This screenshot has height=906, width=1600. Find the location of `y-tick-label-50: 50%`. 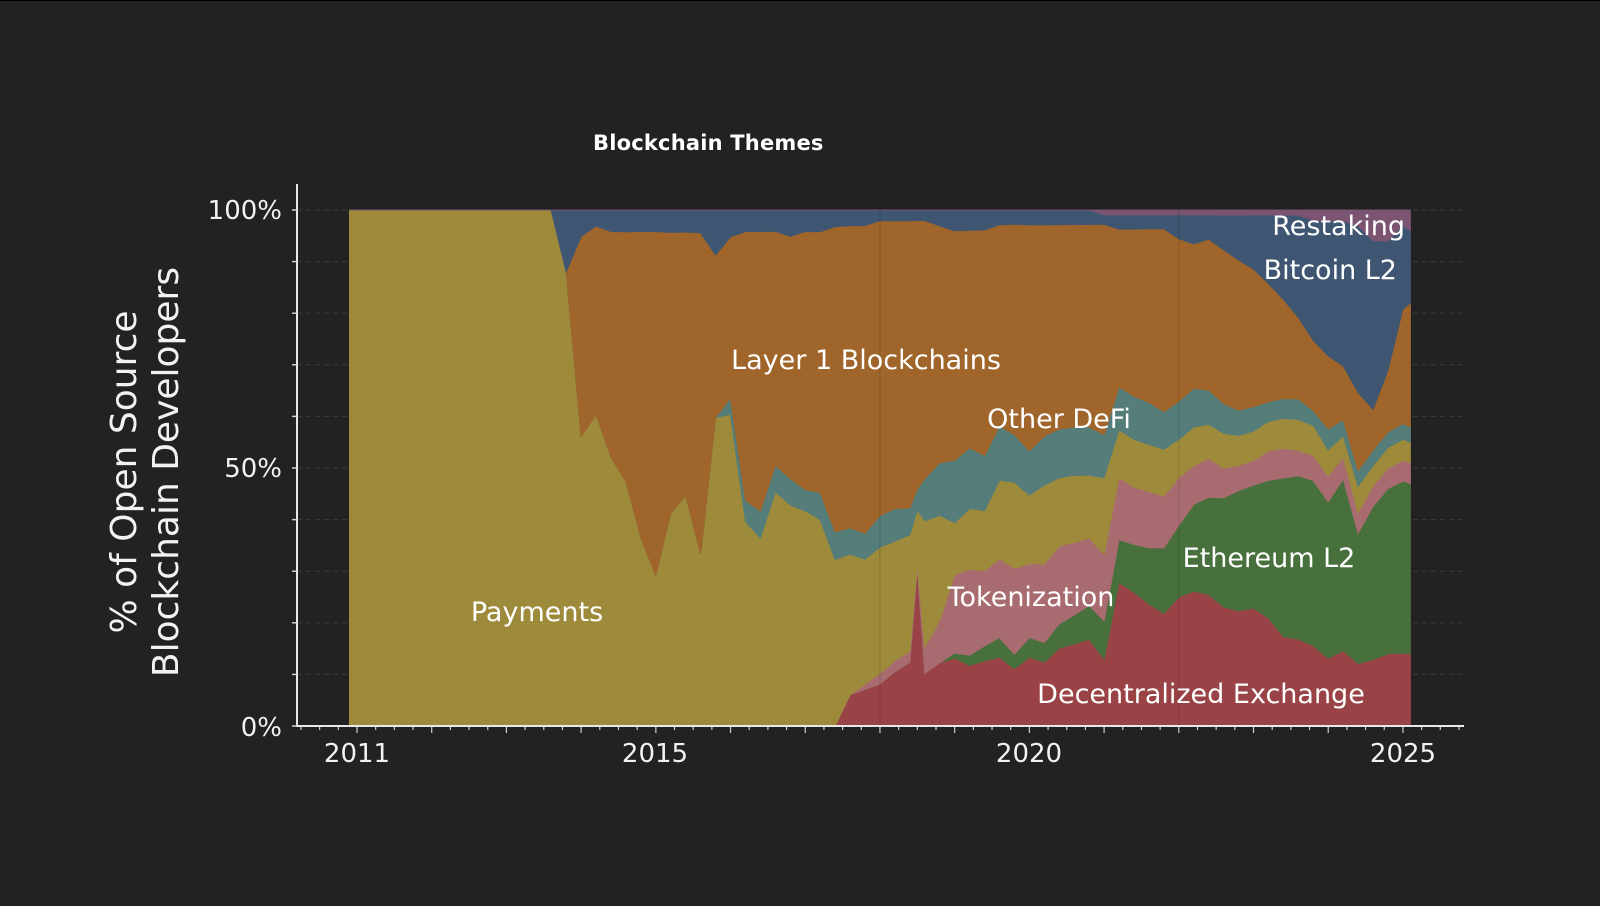

y-tick-label-50: 50% is located at coordinates (253, 469).